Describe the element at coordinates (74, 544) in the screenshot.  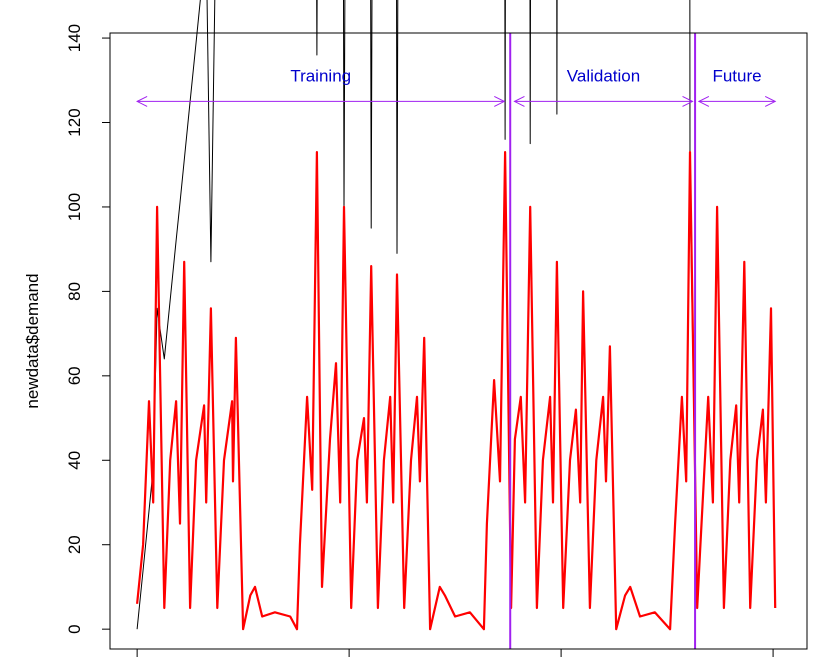
I see `y-tick-label: 20` at that location.